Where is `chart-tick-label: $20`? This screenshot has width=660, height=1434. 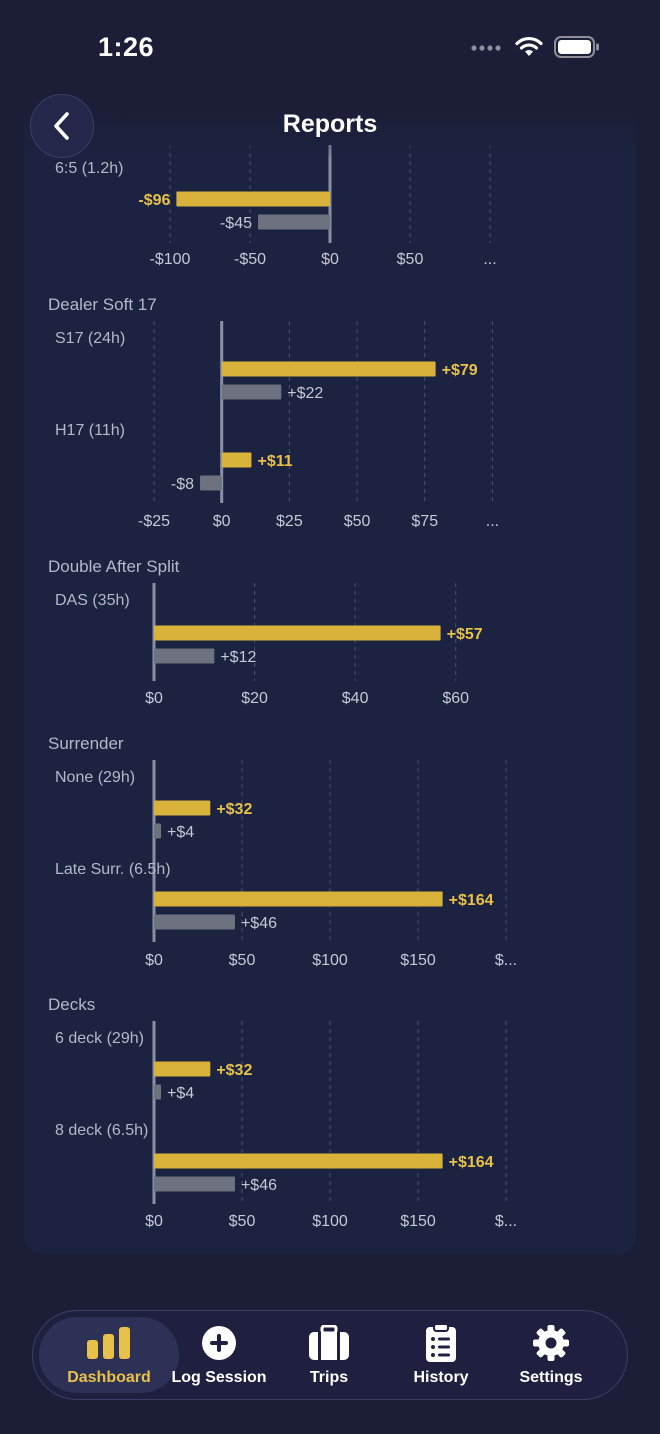
chart-tick-label: $20 is located at coordinates (254, 698).